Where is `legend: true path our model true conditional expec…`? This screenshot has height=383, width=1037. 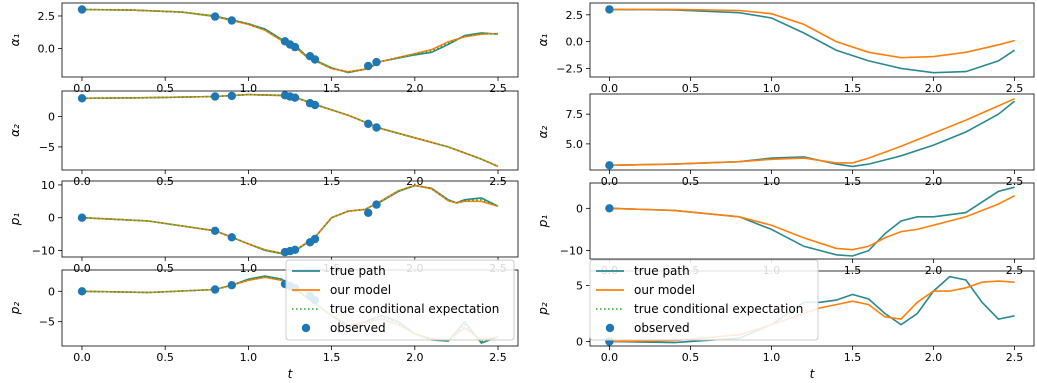 legend: true path our model true conditional expec… is located at coordinates (400, 300).